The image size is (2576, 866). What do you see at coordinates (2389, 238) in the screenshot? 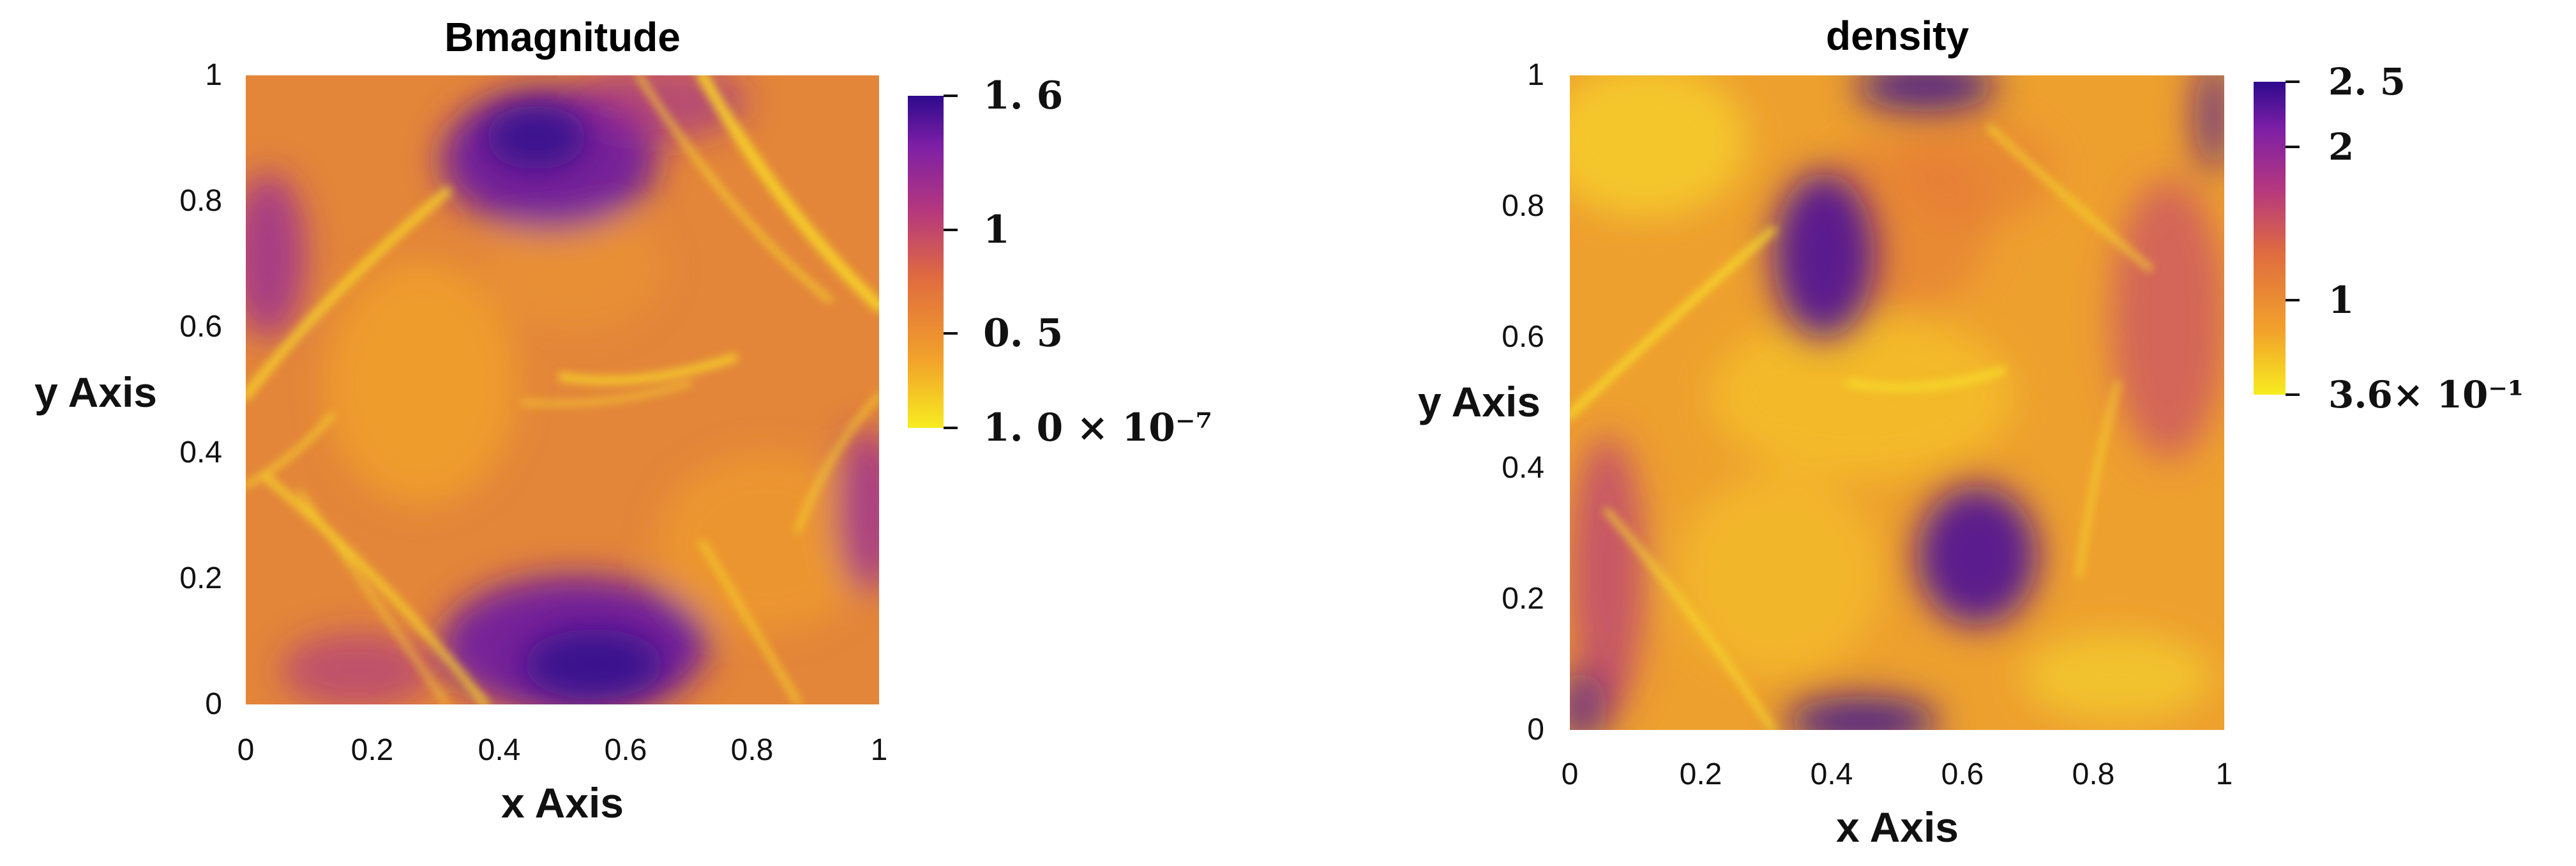
I see `density-colorbar: 2. 5 2 1 3.6× 10⁻¹` at bounding box center [2389, 238].